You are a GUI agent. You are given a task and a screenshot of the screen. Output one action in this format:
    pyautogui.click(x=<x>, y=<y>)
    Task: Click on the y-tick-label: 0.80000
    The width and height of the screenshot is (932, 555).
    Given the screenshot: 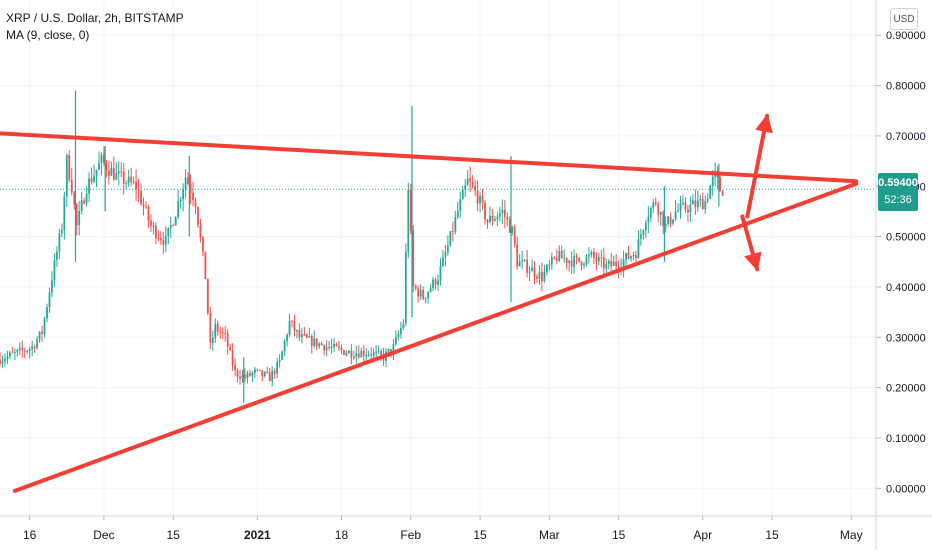 What is the action you would take?
    pyautogui.click(x=906, y=87)
    